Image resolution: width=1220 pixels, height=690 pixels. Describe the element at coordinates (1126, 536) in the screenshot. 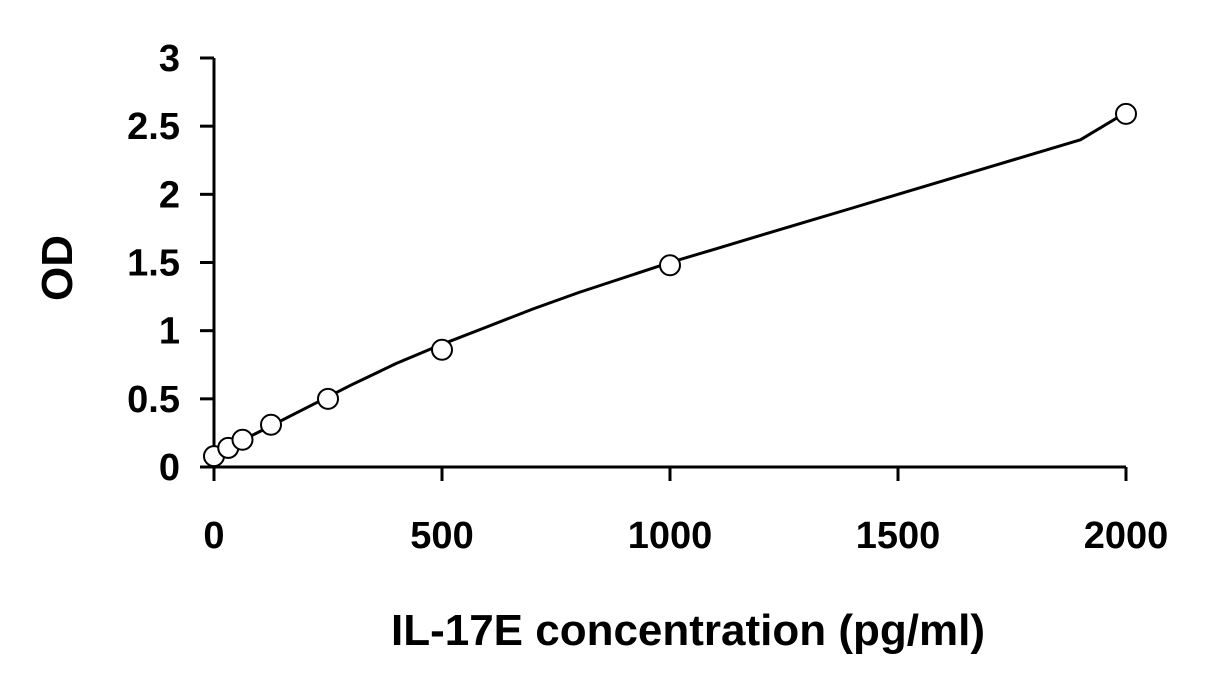

I see `x-tick-label: 2000` at that location.